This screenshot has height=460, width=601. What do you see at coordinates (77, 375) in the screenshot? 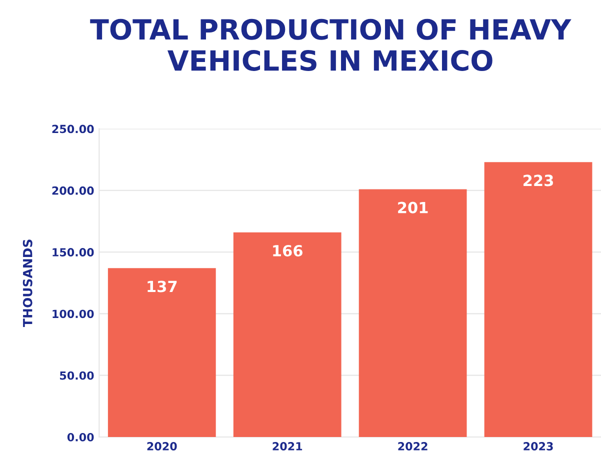
I see `y-tick-label: 50.00` at bounding box center [77, 375].